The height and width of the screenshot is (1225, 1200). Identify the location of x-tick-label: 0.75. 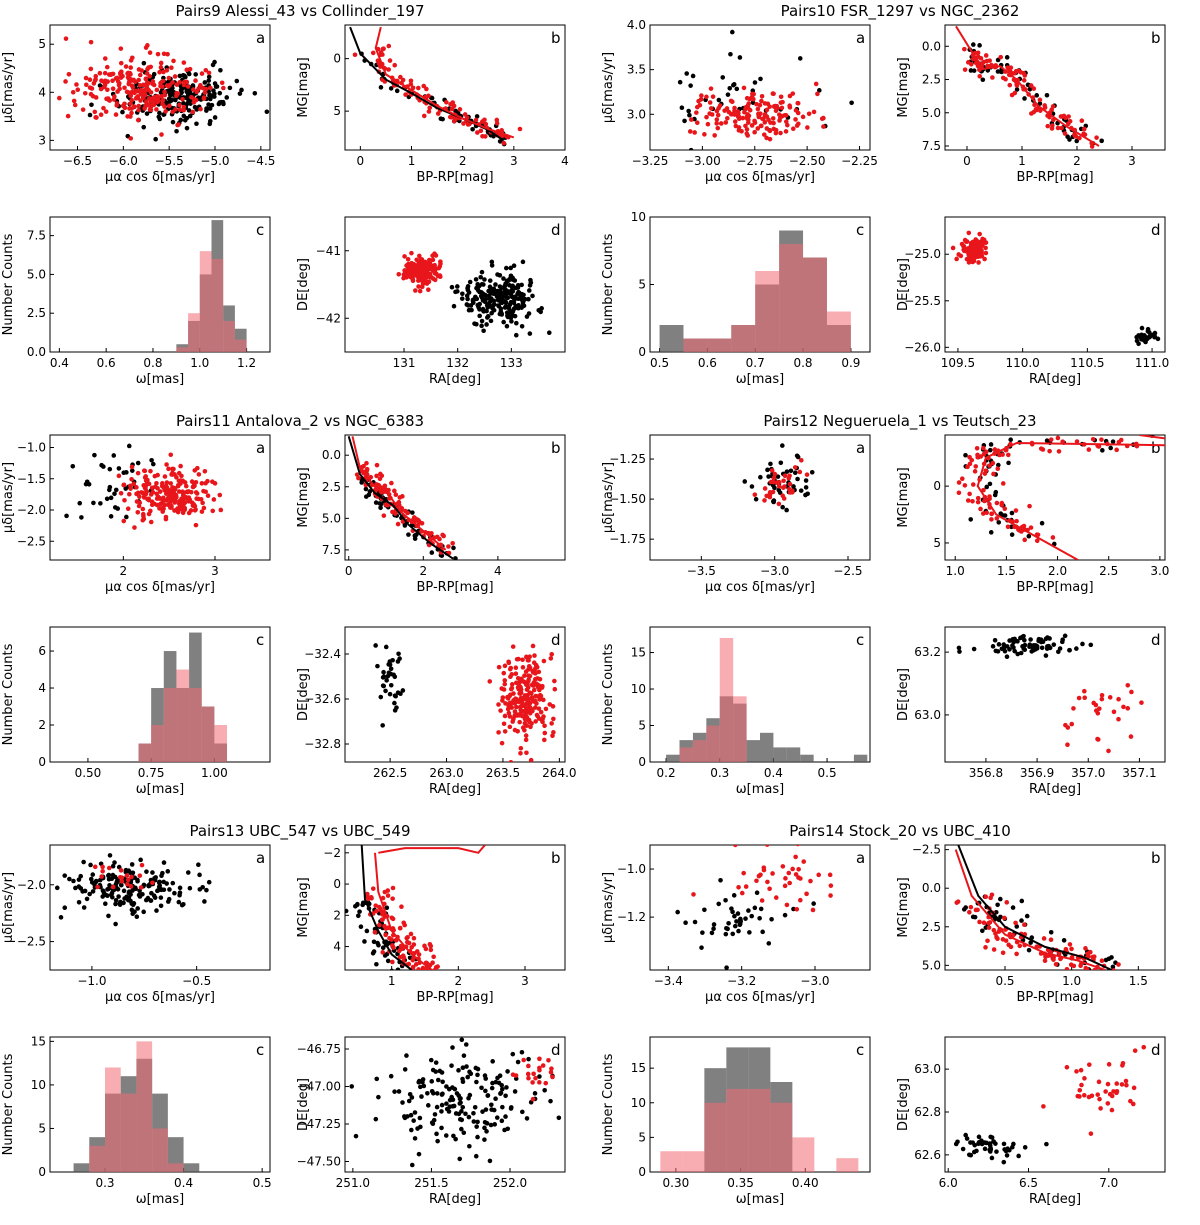
(151, 773).